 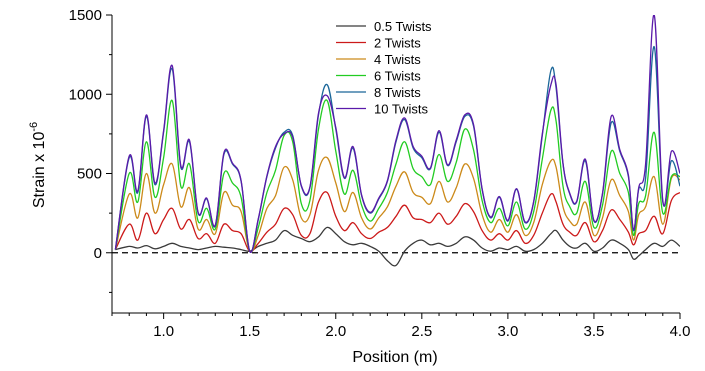 I want to click on x-axis-label: Position (m), so click(x=394, y=357).